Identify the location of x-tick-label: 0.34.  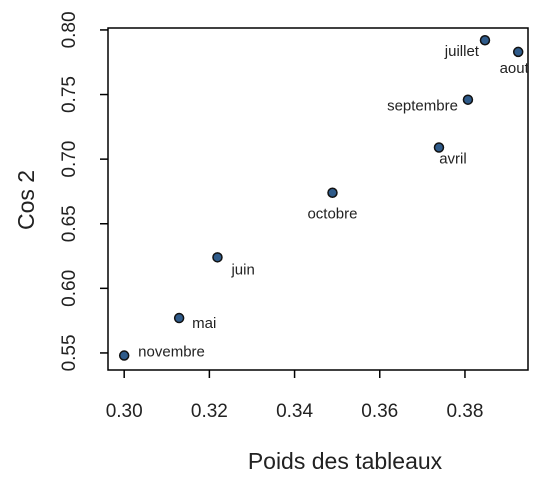
(294, 411).